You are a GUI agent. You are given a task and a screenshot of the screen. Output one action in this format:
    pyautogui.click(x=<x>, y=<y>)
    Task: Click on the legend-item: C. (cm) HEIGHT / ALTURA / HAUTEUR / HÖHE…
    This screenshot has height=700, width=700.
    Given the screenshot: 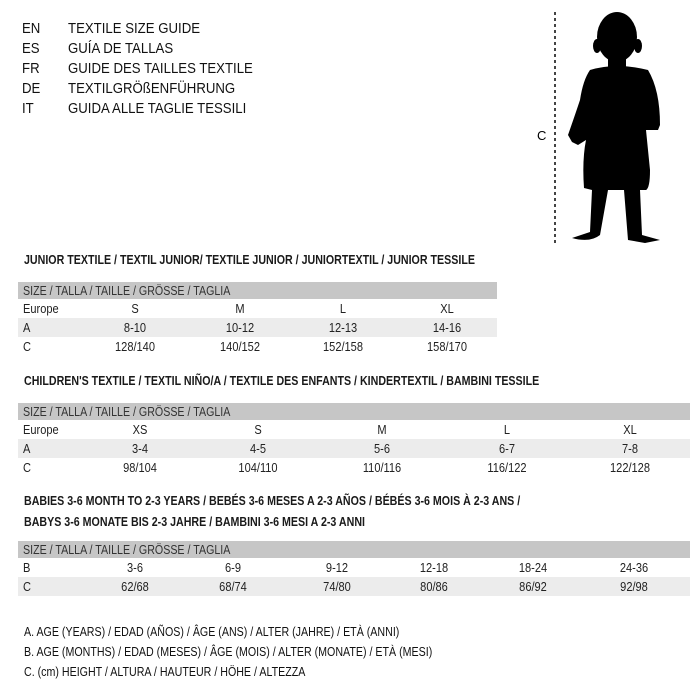 What is the action you would take?
    pyautogui.click(x=165, y=671)
    